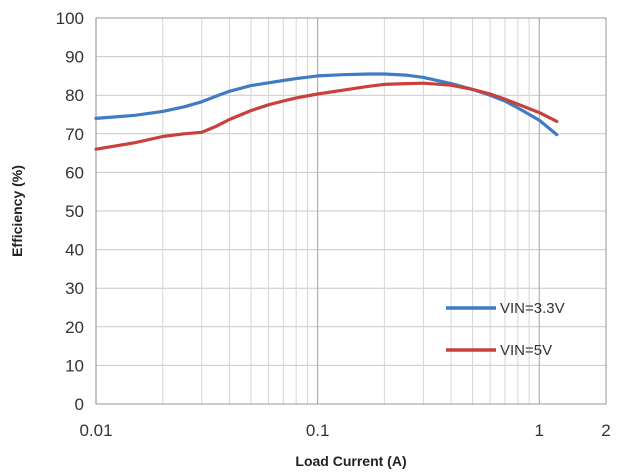 This screenshot has width=620, height=472. I want to click on legend-label: VIN=5V, so click(526, 350).